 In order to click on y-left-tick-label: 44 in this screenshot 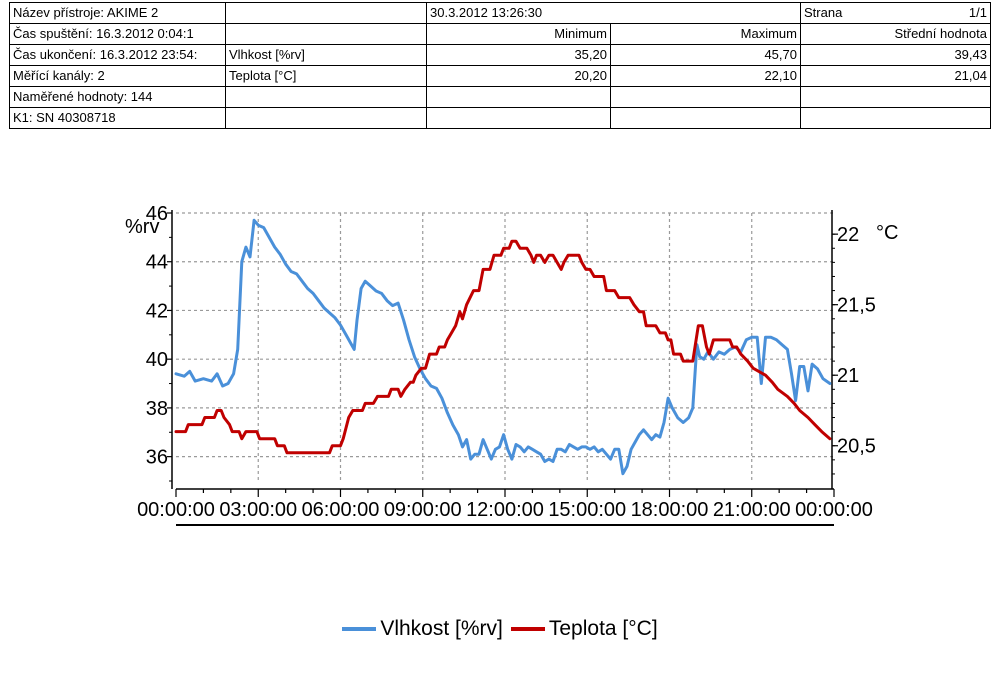, I will do `click(157, 263)`.